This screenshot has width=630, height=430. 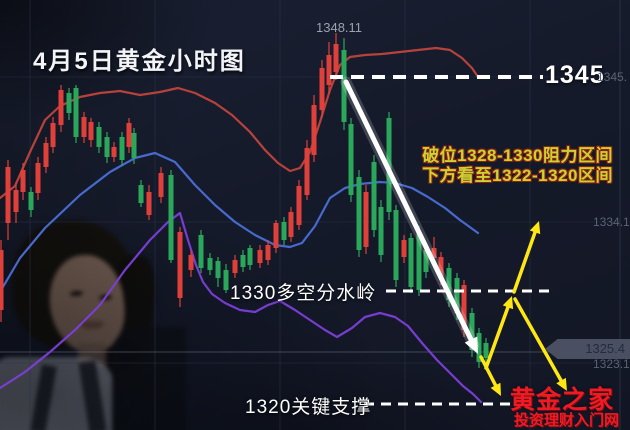 I want to click on resistance-level-label: 1345, so click(x=575, y=75).